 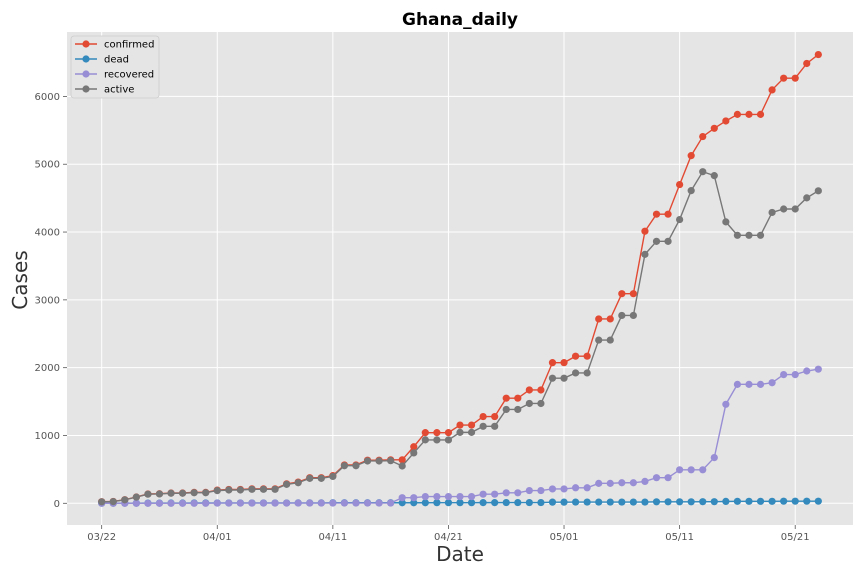 I want to click on y-tick-label: 1000, so click(x=47, y=436).